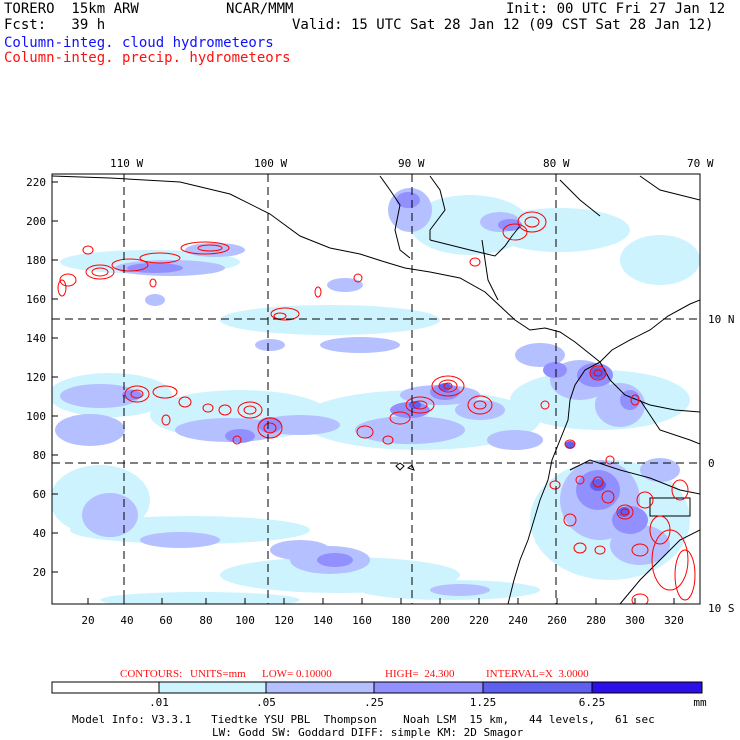  Describe the element at coordinates (721, 608) in the screenshot. I see `lat-label-10s: 10 S` at that location.